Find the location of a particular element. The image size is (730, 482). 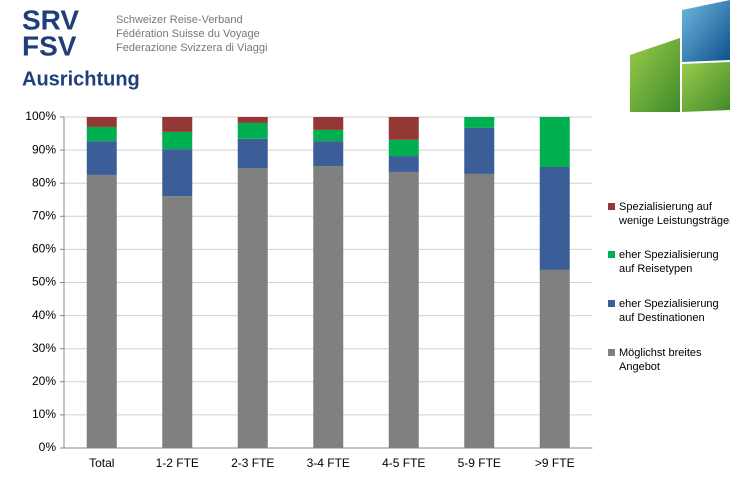

org-name: Federazione Svizzera di Viaggi is located at coordinates (191, 48).